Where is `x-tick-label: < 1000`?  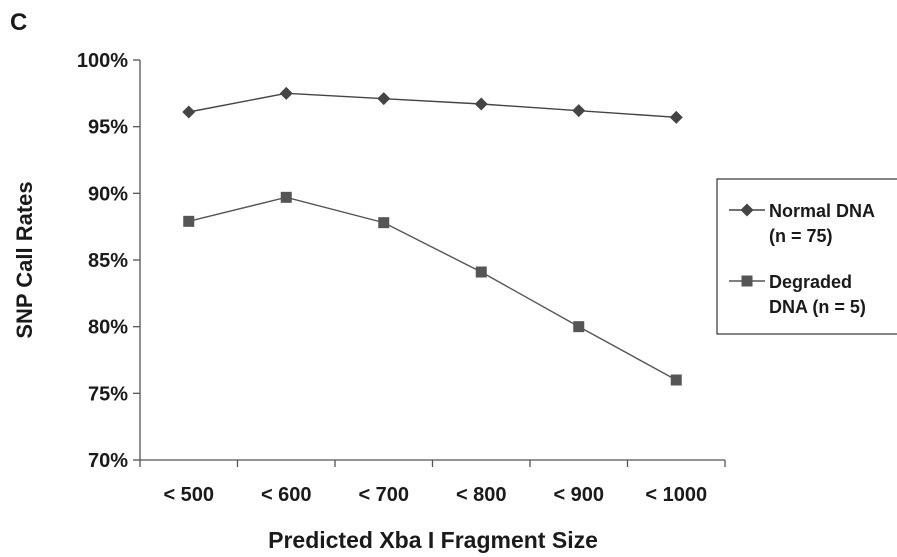
x-tick-label: < 1000 is located at coordinates (676, 495).